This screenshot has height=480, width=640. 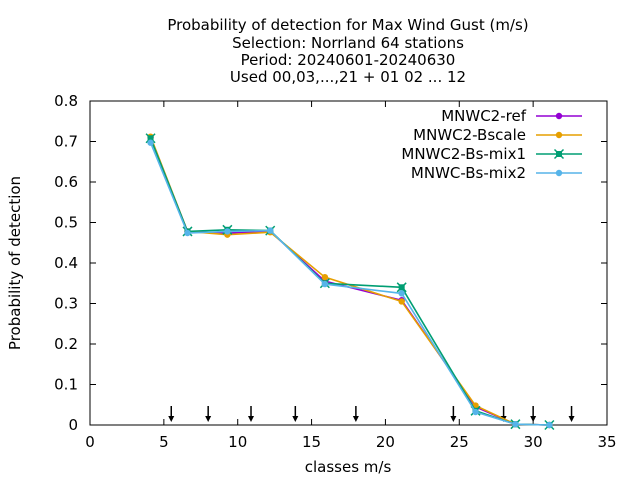 What do you see at coordinates (66, 142) in the screenshot?
I see `y-tick-label: 0.7` at bounding box center [66, 142].